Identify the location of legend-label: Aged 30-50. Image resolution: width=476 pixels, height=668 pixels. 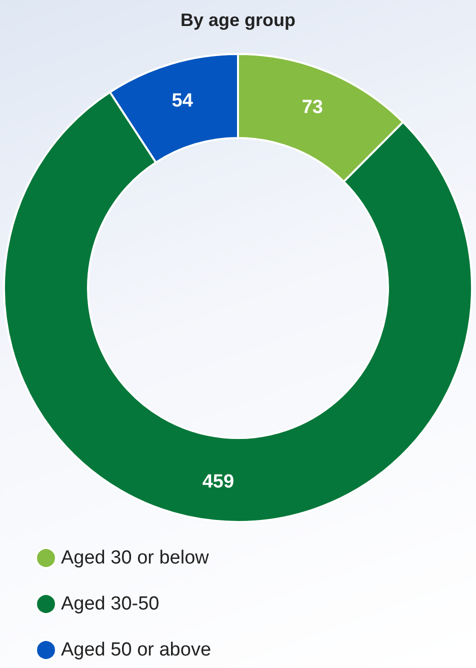
(110, 604).